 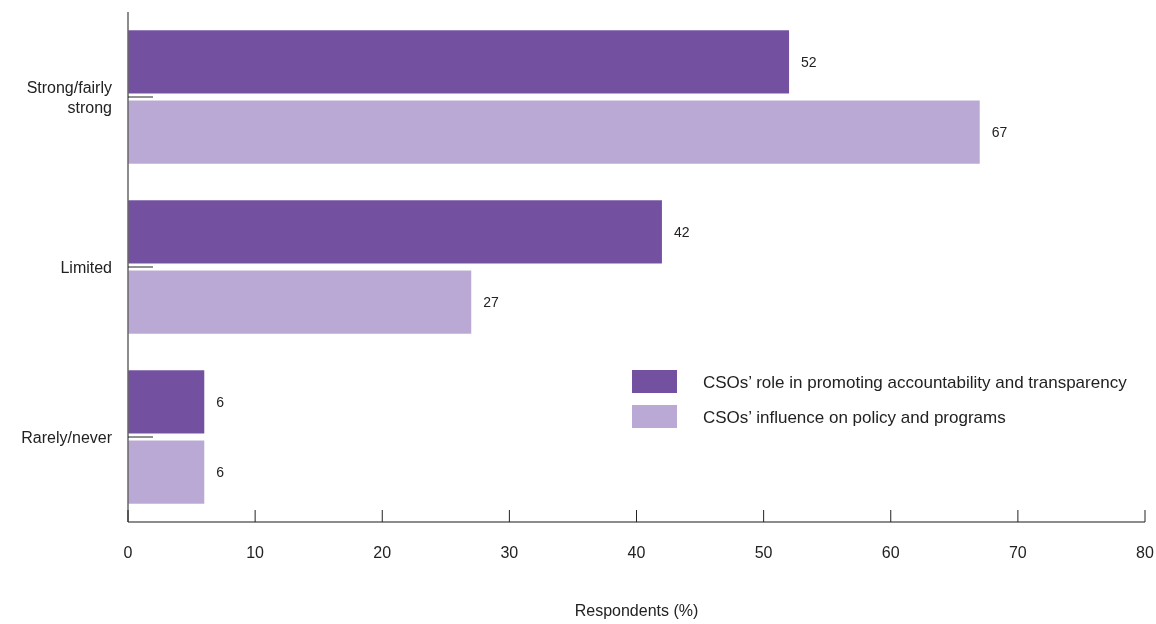 What do you see at coordinates (69, 97) in the screenshot?
I see `y-tick-label: Strong/fairly strong` at bounding box center [69, 97].